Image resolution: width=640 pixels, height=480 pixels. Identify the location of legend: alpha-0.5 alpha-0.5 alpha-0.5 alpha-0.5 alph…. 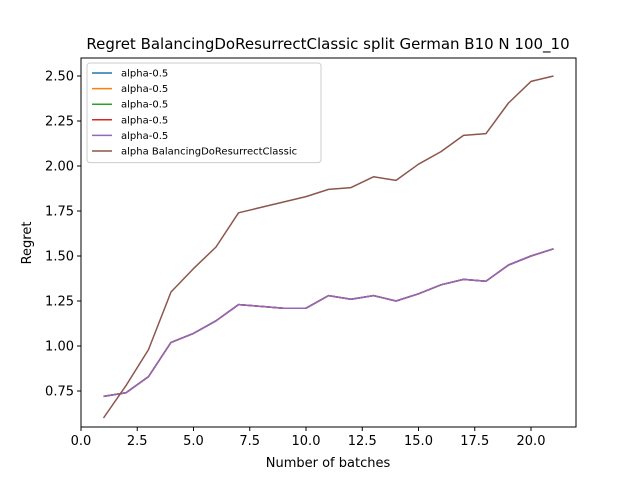
(204, 113).